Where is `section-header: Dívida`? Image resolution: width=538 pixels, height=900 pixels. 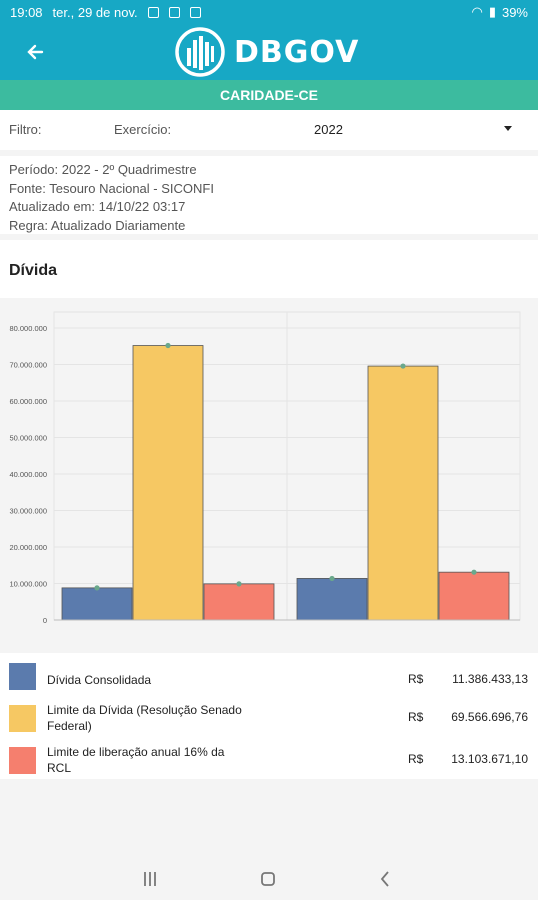
section-header: Dívida is located at coordinates (269, 269).